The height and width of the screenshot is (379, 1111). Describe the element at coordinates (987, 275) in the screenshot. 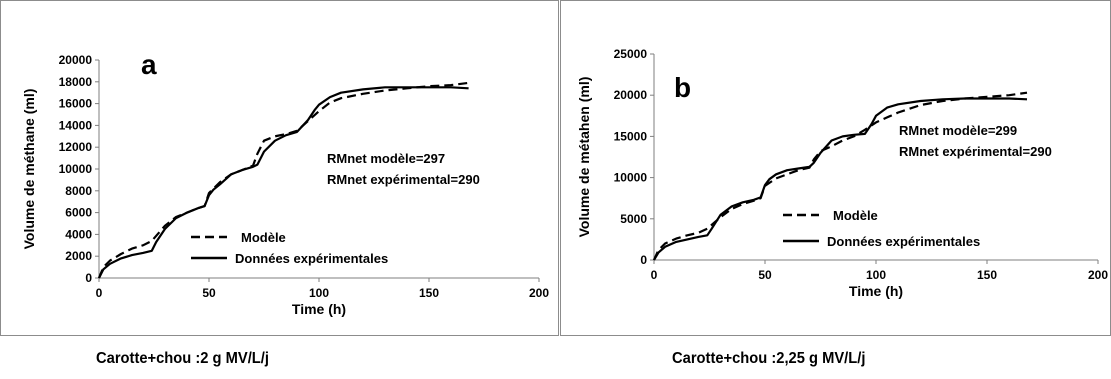

I see `chart-b-x-tick-label: 150` at that location.